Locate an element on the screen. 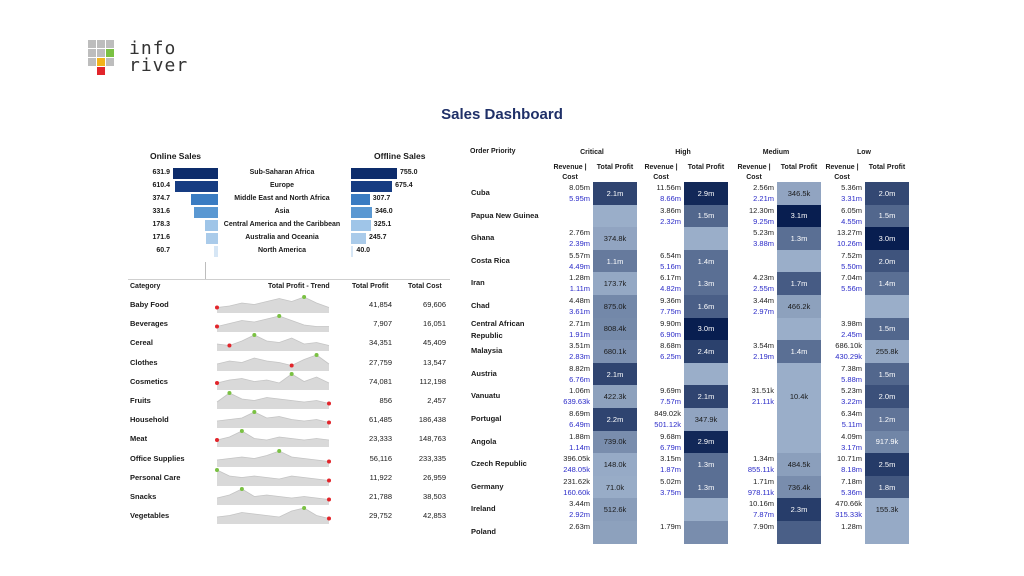 The height and width of the screenshot is (576, 1024). revenue-cost-cell: 6.54m 5.16m is located at coordinates (659, 261).